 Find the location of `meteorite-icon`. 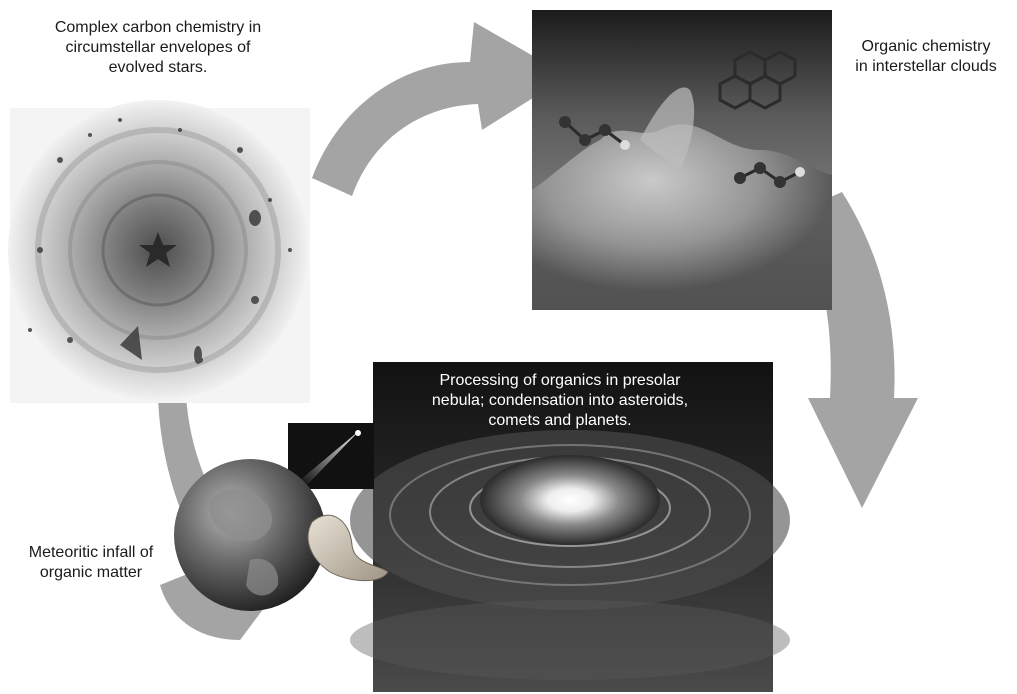

meteorite-icon is located at coordinates (348, 548).